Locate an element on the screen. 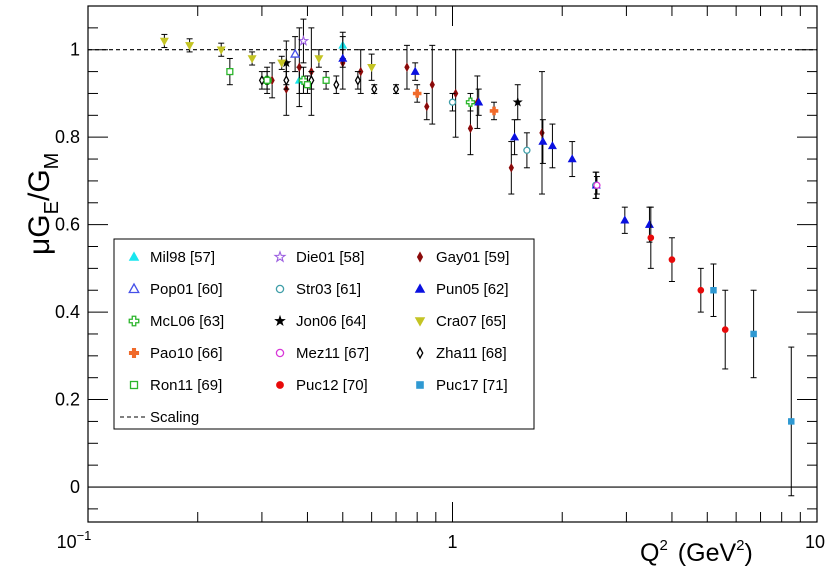 The image size is (833, 573). legend-label: McL06 [63] is located at coordinates (187, 321).